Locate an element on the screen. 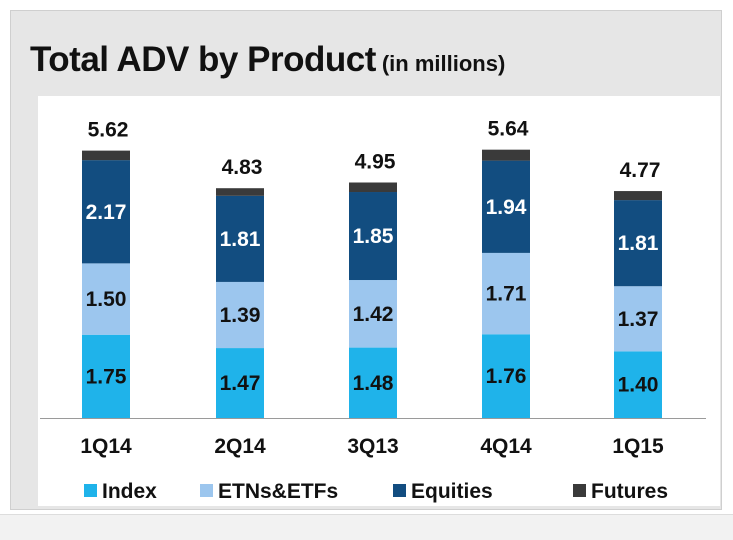 The height and width of the screenshot is (540, 733). legend-swatch-futures is located at coordinates (579, 490).